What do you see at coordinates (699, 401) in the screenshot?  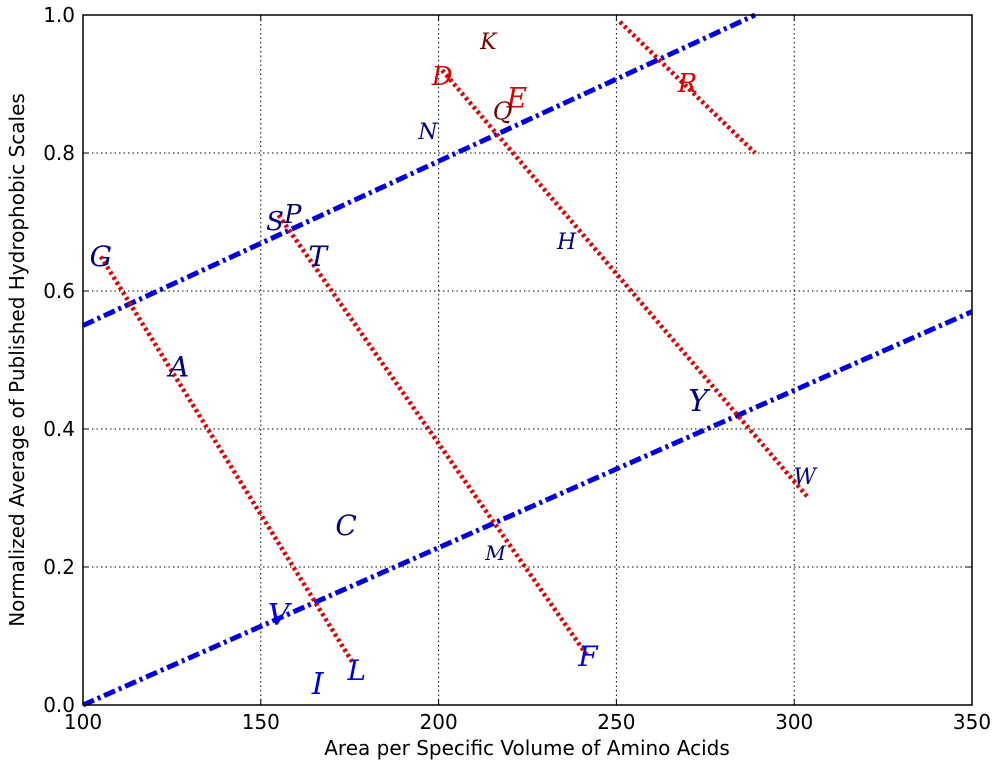 I see `point-label-y: Y` at bounding box center [699, 401].